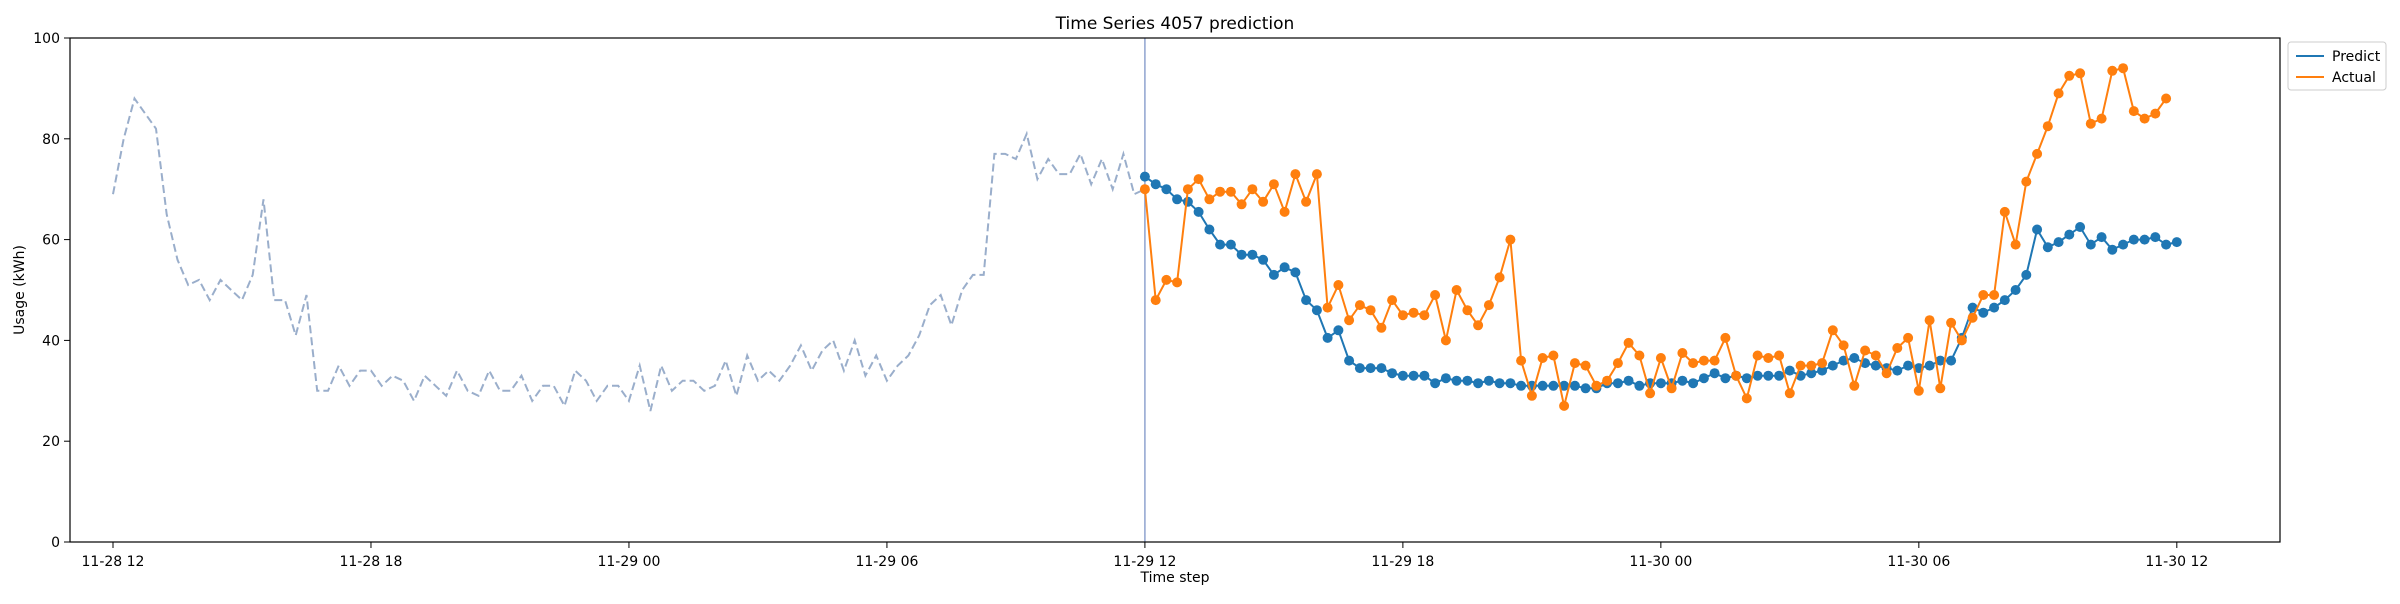 The height and width of the screenshot is (604, 2400). What do you see at coordinates (2356, 57) in the screenshot?
I see `legend-label-predict: Predict` at bounding box center [2356, 57].